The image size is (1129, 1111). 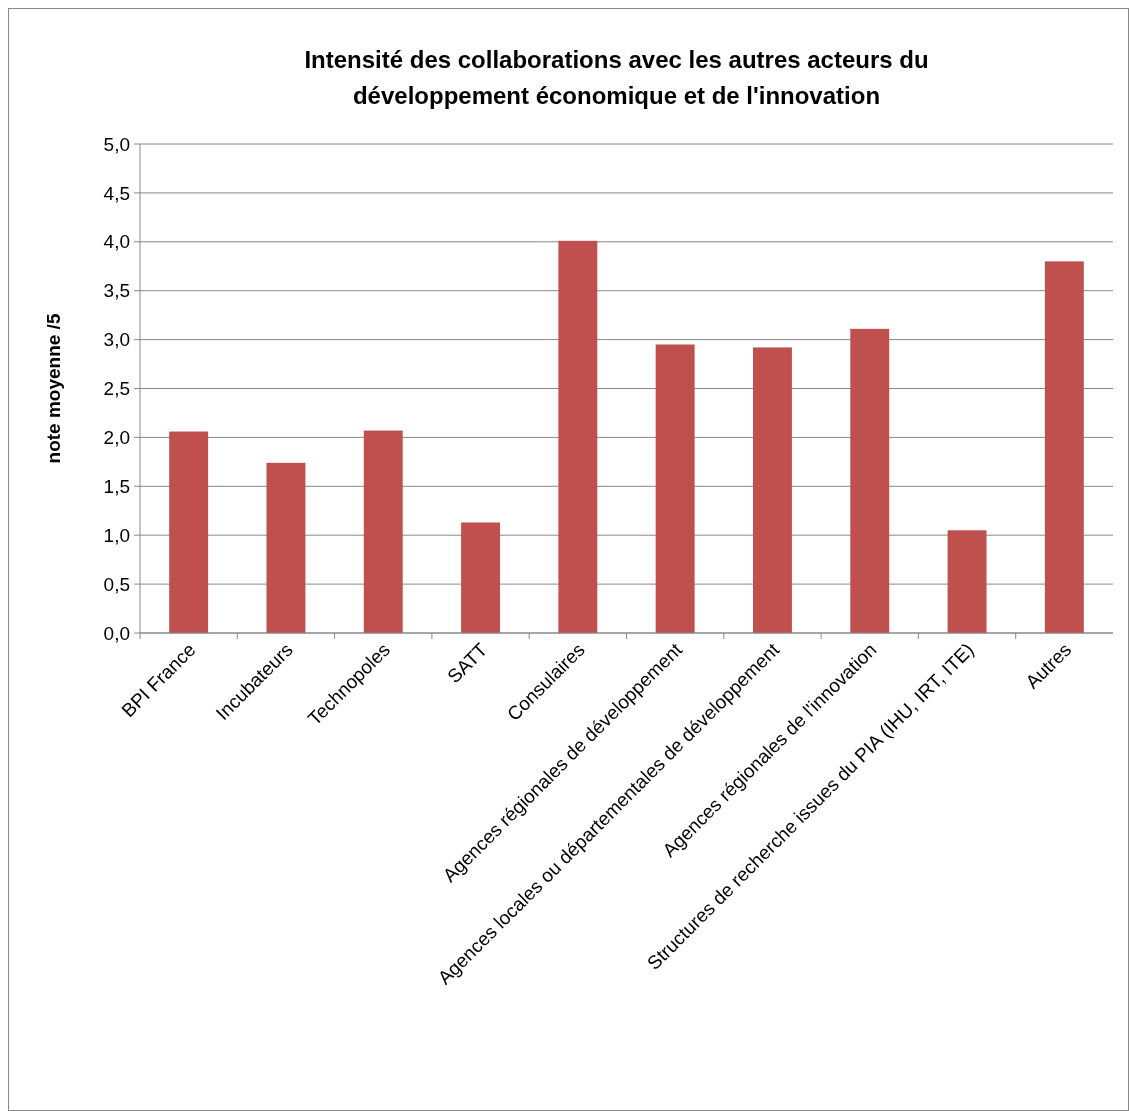 What do you see at coordinates (116, 340) in the screenshot?
I see `y-tick-label: 3,0` at bounding box center [116, 340].